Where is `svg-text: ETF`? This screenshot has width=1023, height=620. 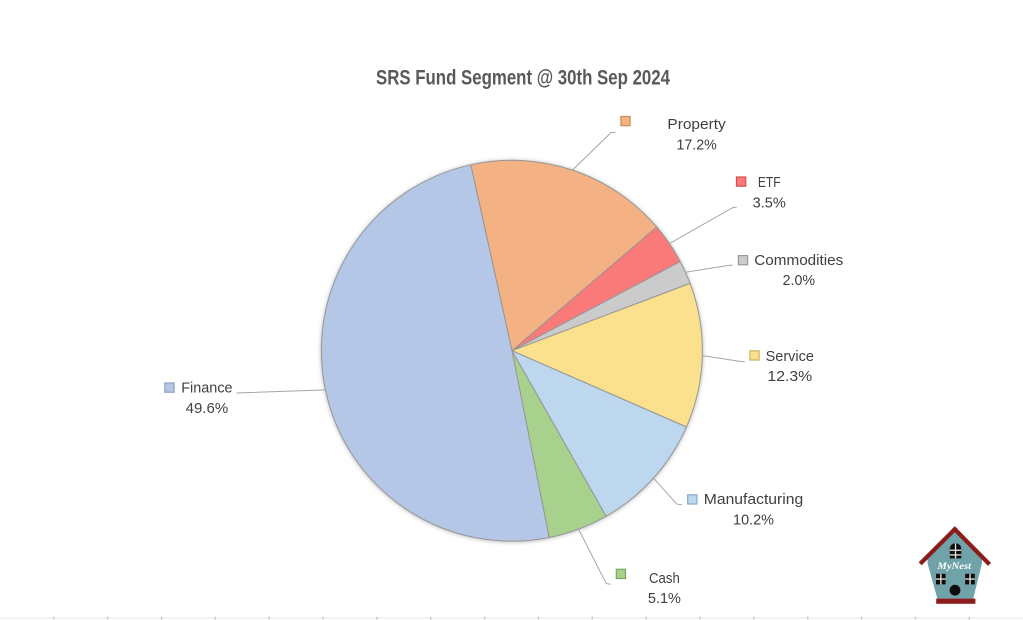
svg-text: ETF is located at coordinates (769, 182).